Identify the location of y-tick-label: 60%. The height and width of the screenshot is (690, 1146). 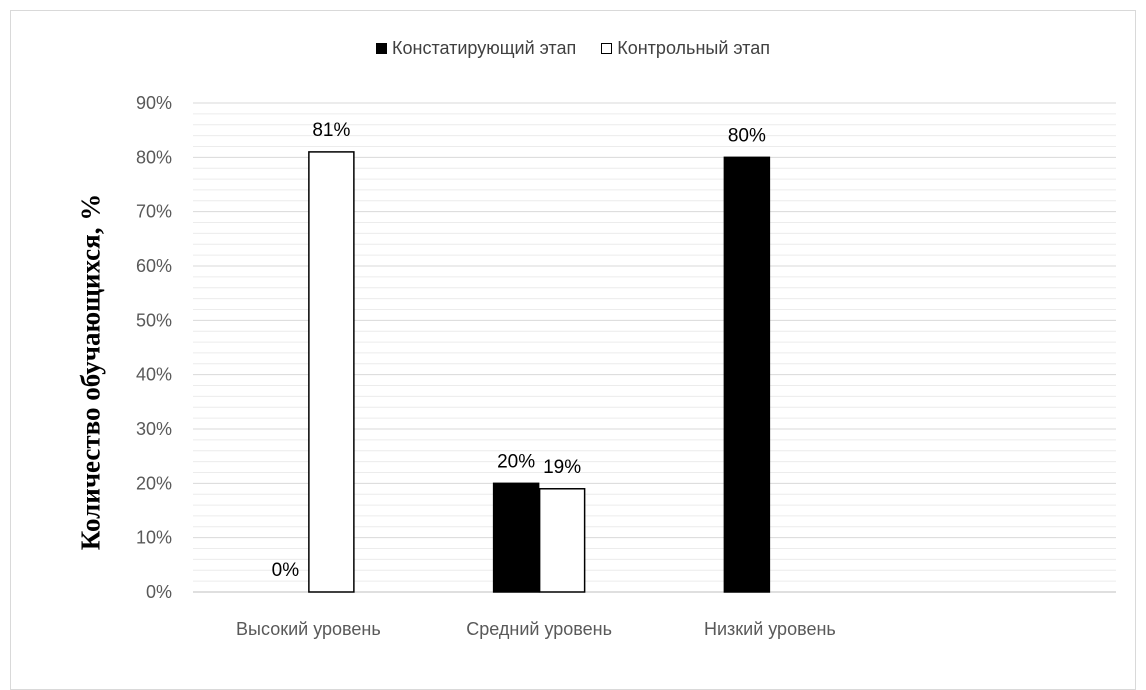
(154, 266).